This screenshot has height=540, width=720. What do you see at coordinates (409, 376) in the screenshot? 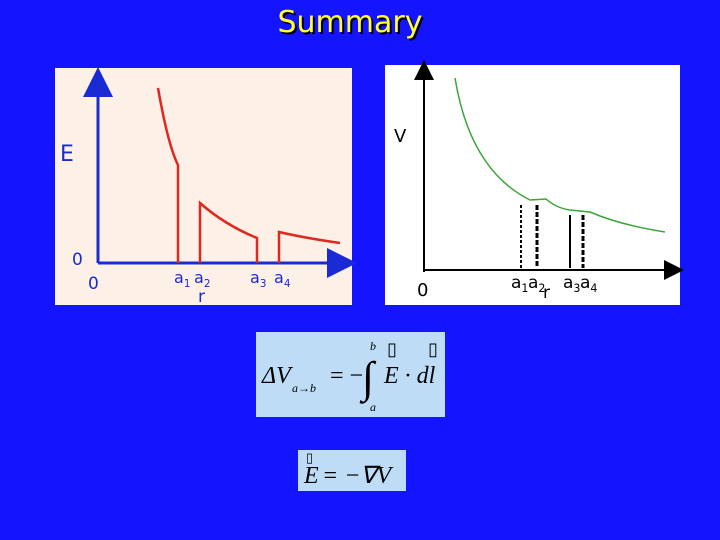
I see `integrand: E · dl` at bounding box center [409, 376].